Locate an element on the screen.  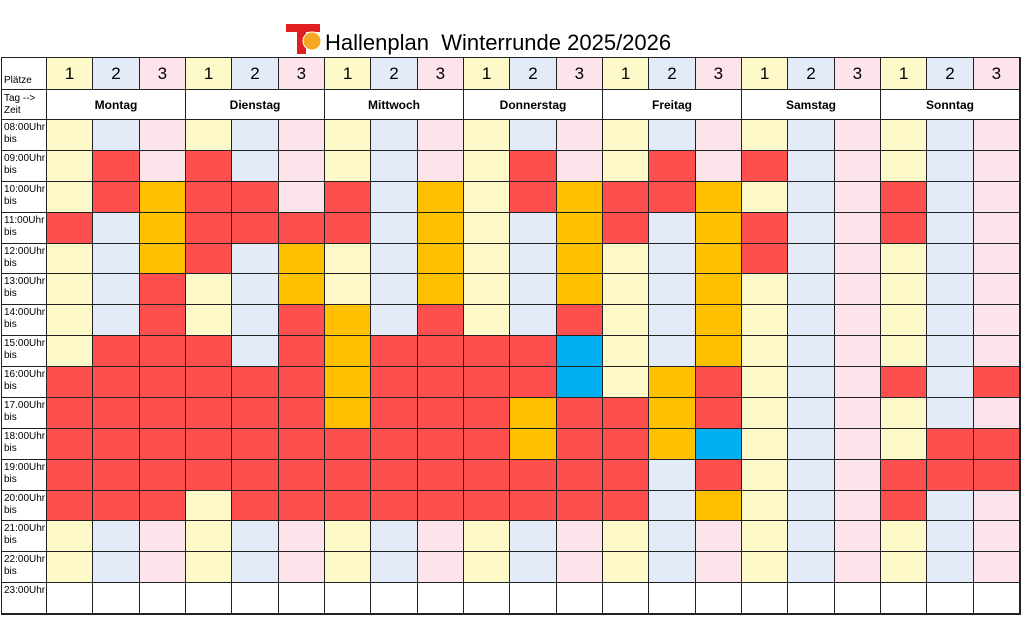
logo is located at coordinates (304, 39).